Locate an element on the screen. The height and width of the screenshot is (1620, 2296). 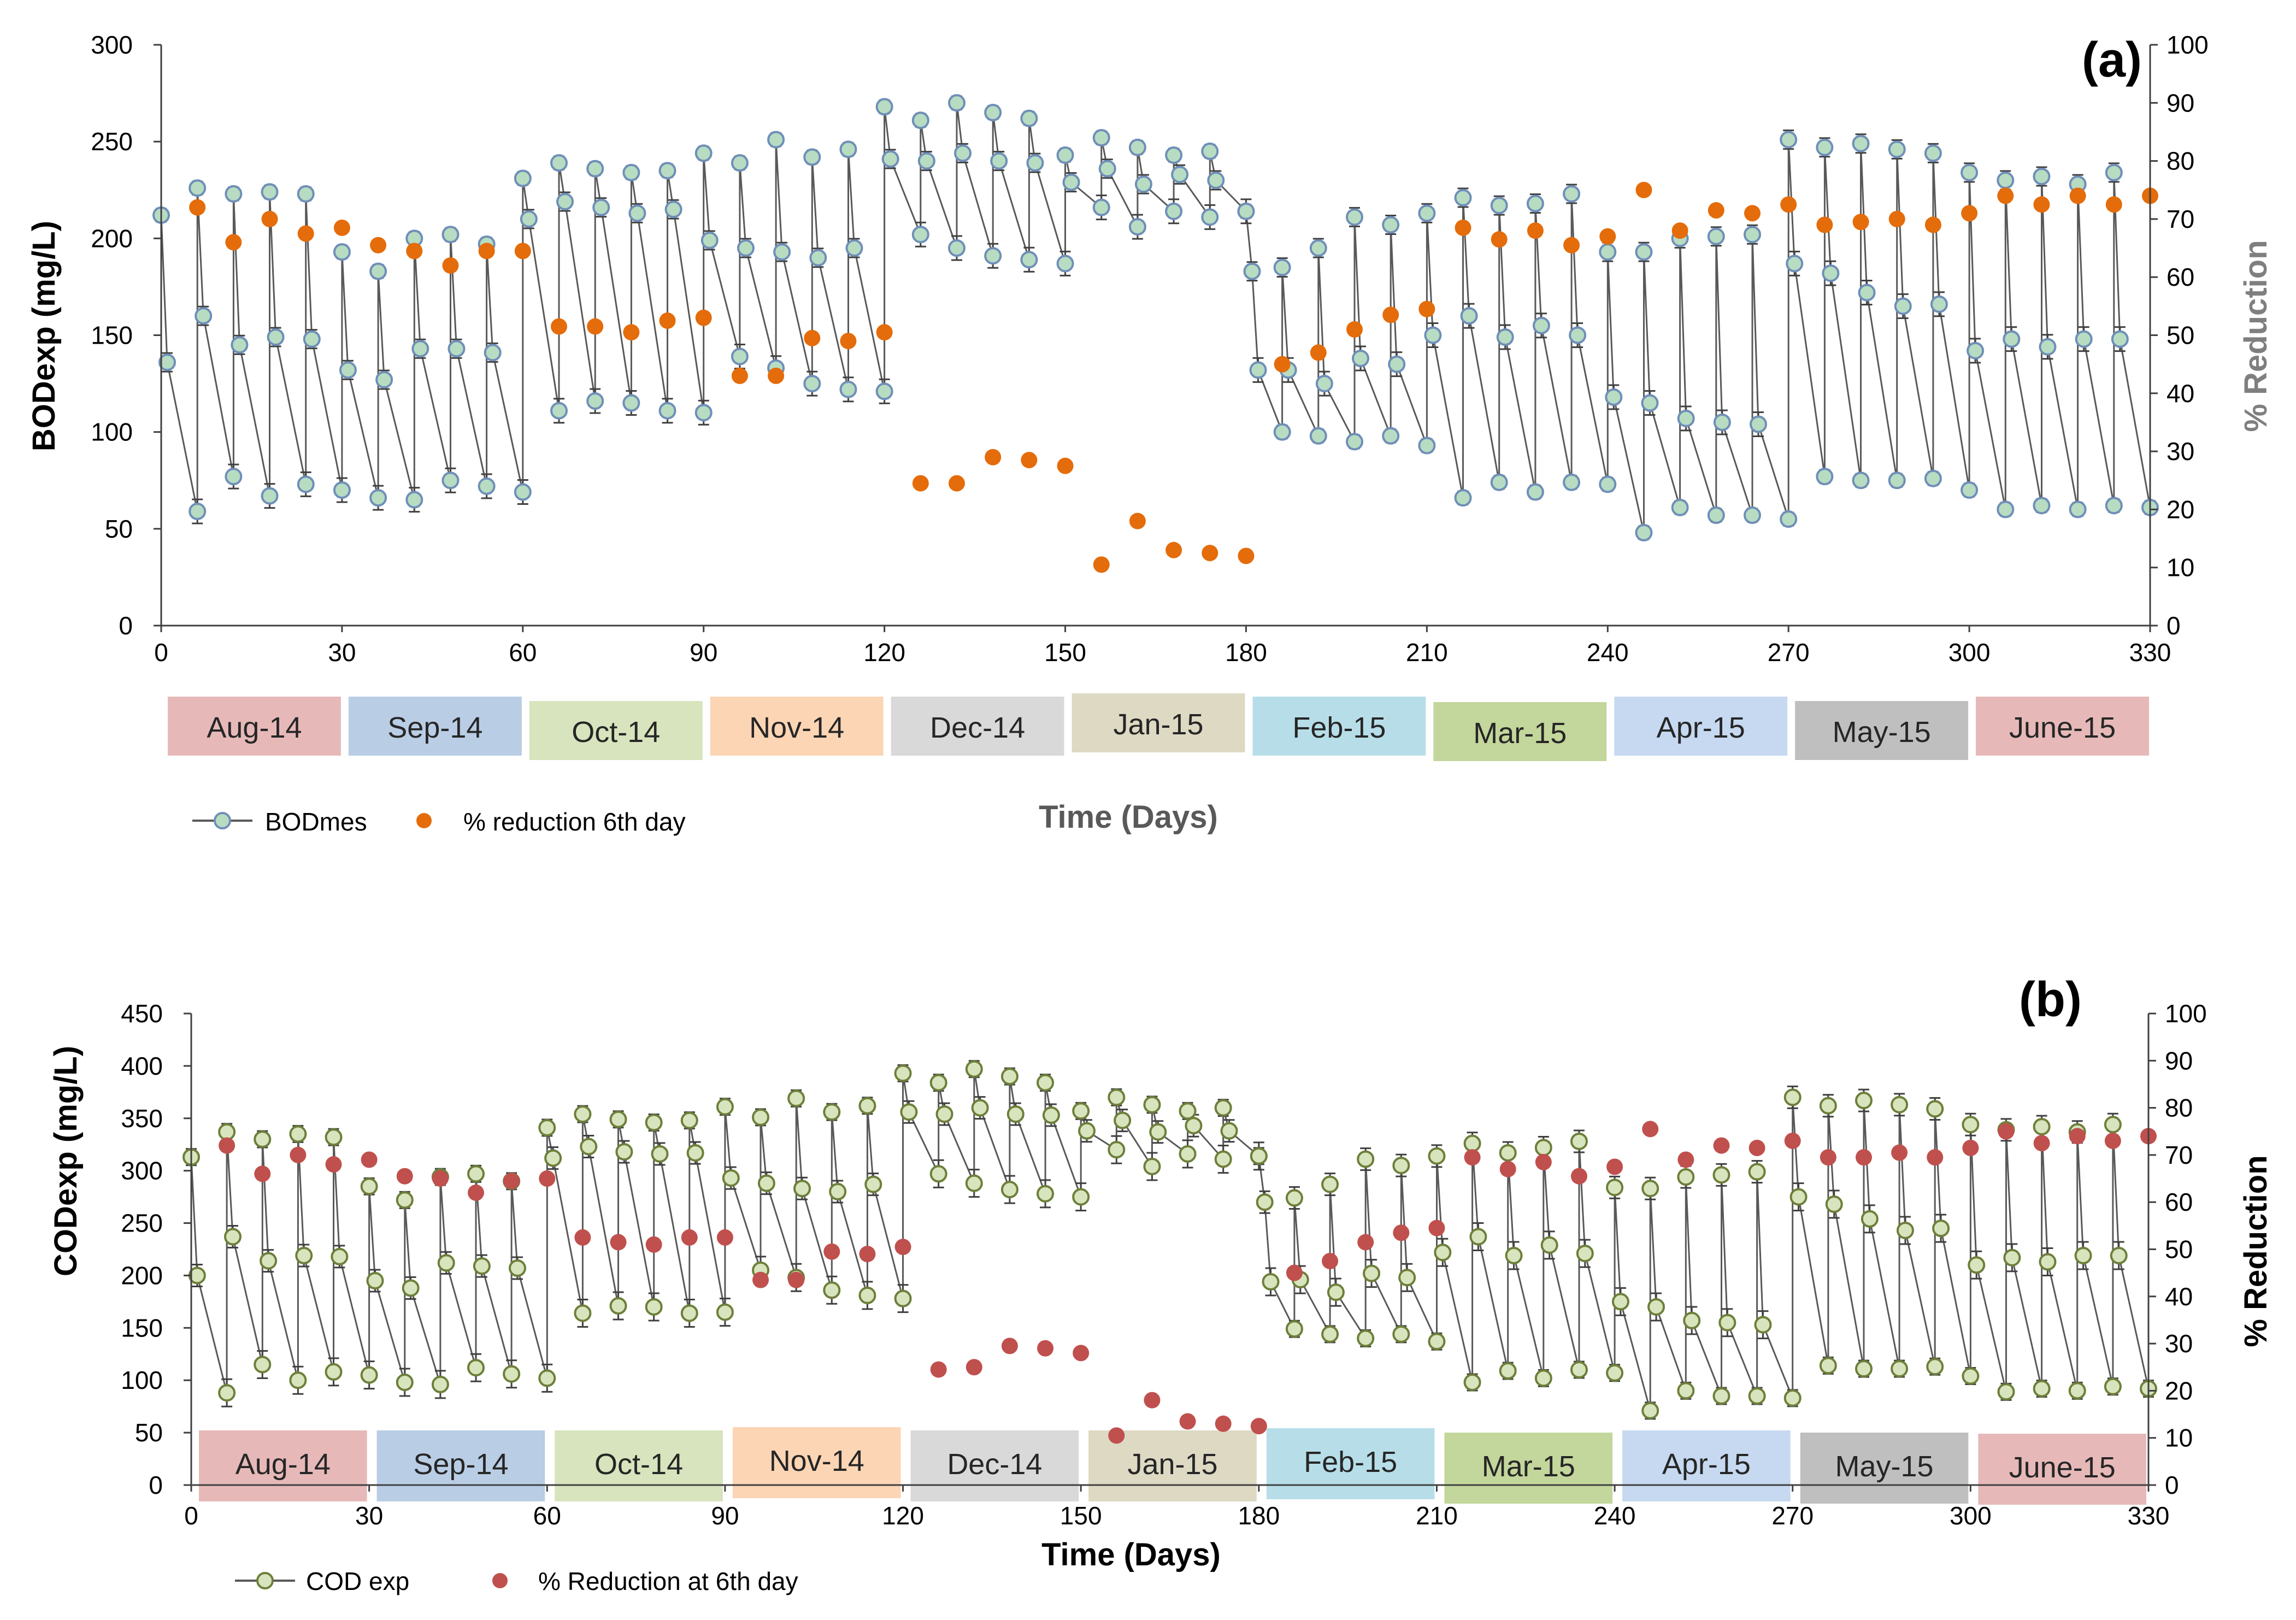
y-tick-label: 150 is located at coordinates (112, 335).